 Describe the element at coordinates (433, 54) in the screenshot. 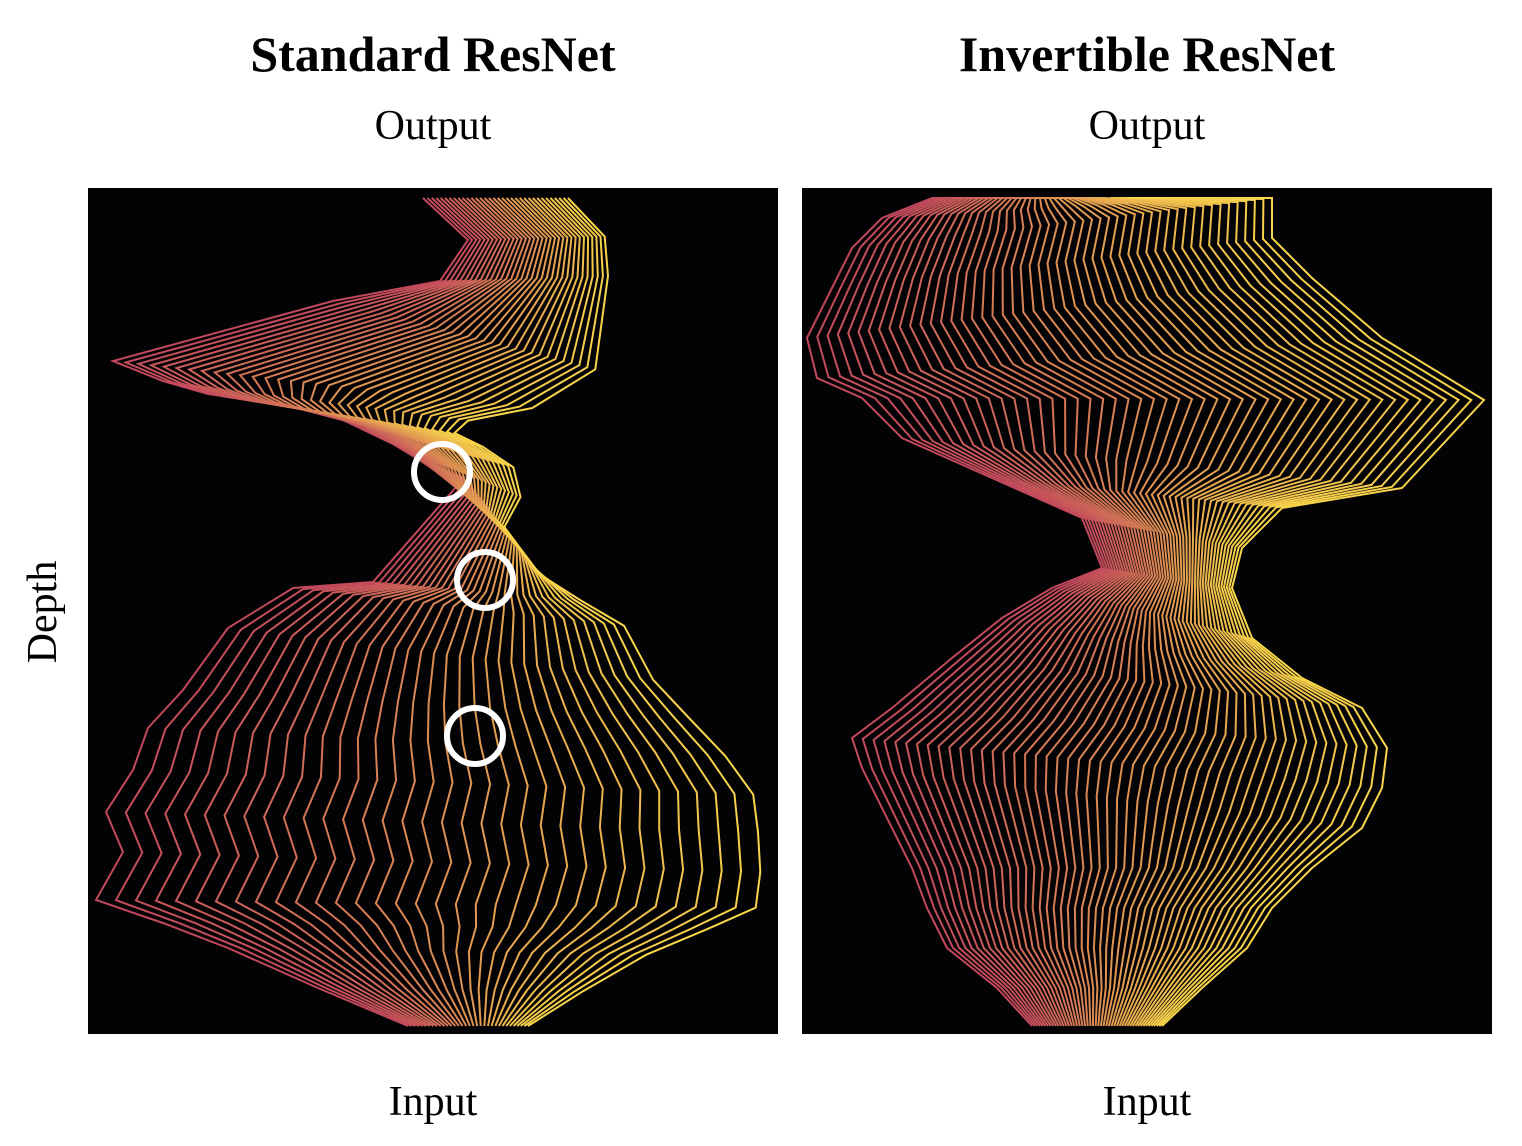

I see `standard-resnet-title: Standard ResNet` at that location.